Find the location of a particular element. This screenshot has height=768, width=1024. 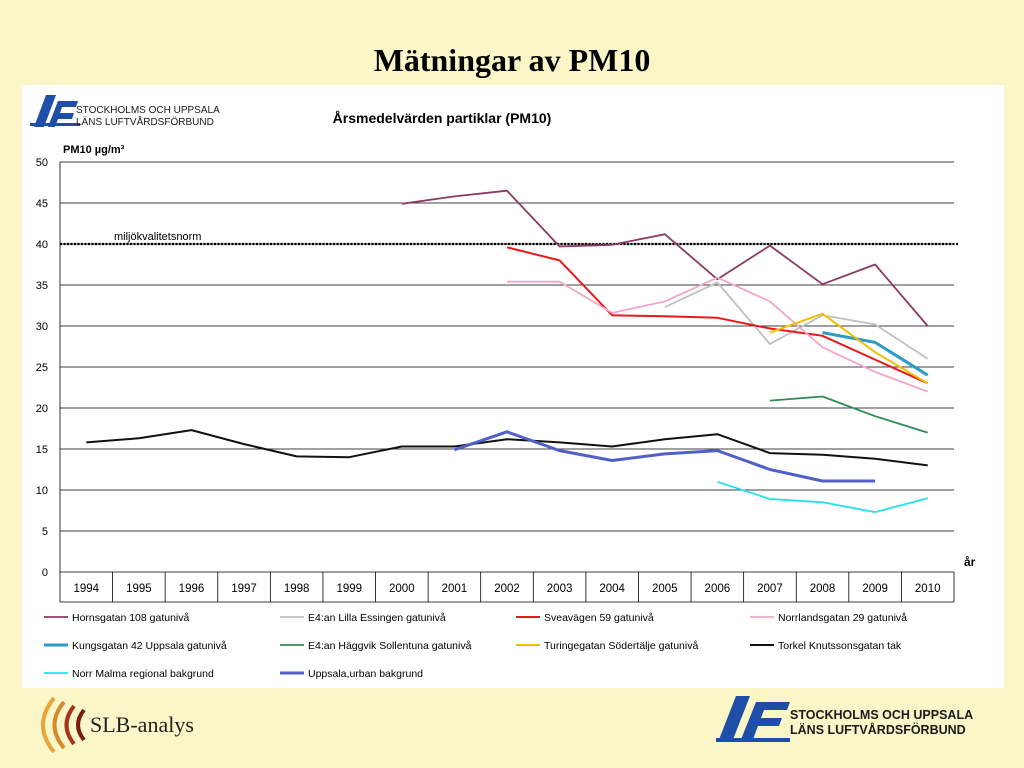

x-tick-label: 1995 is located at coordinates (139, 589).